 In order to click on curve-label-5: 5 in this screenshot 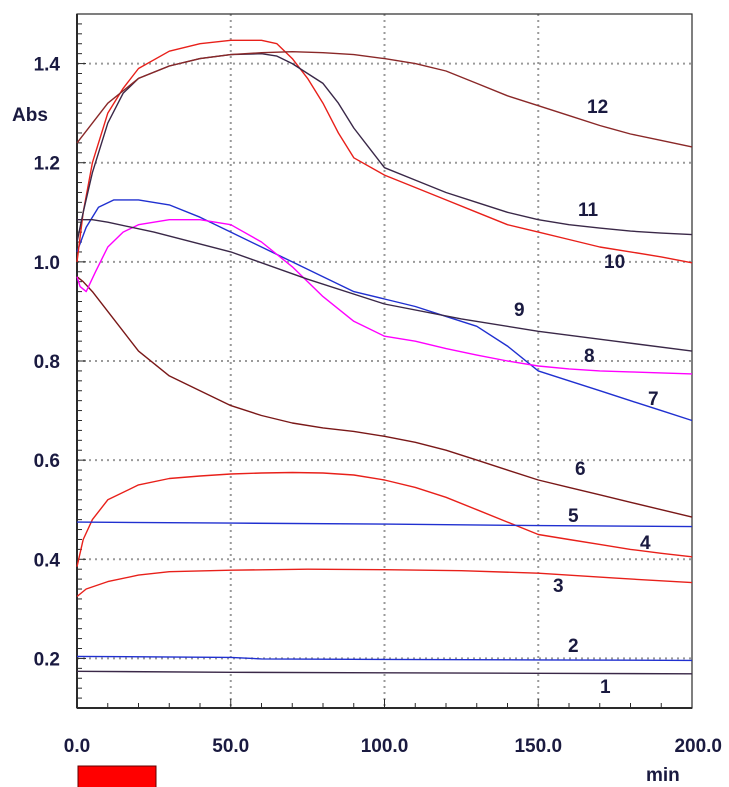, I will do `click(573, 516)`.